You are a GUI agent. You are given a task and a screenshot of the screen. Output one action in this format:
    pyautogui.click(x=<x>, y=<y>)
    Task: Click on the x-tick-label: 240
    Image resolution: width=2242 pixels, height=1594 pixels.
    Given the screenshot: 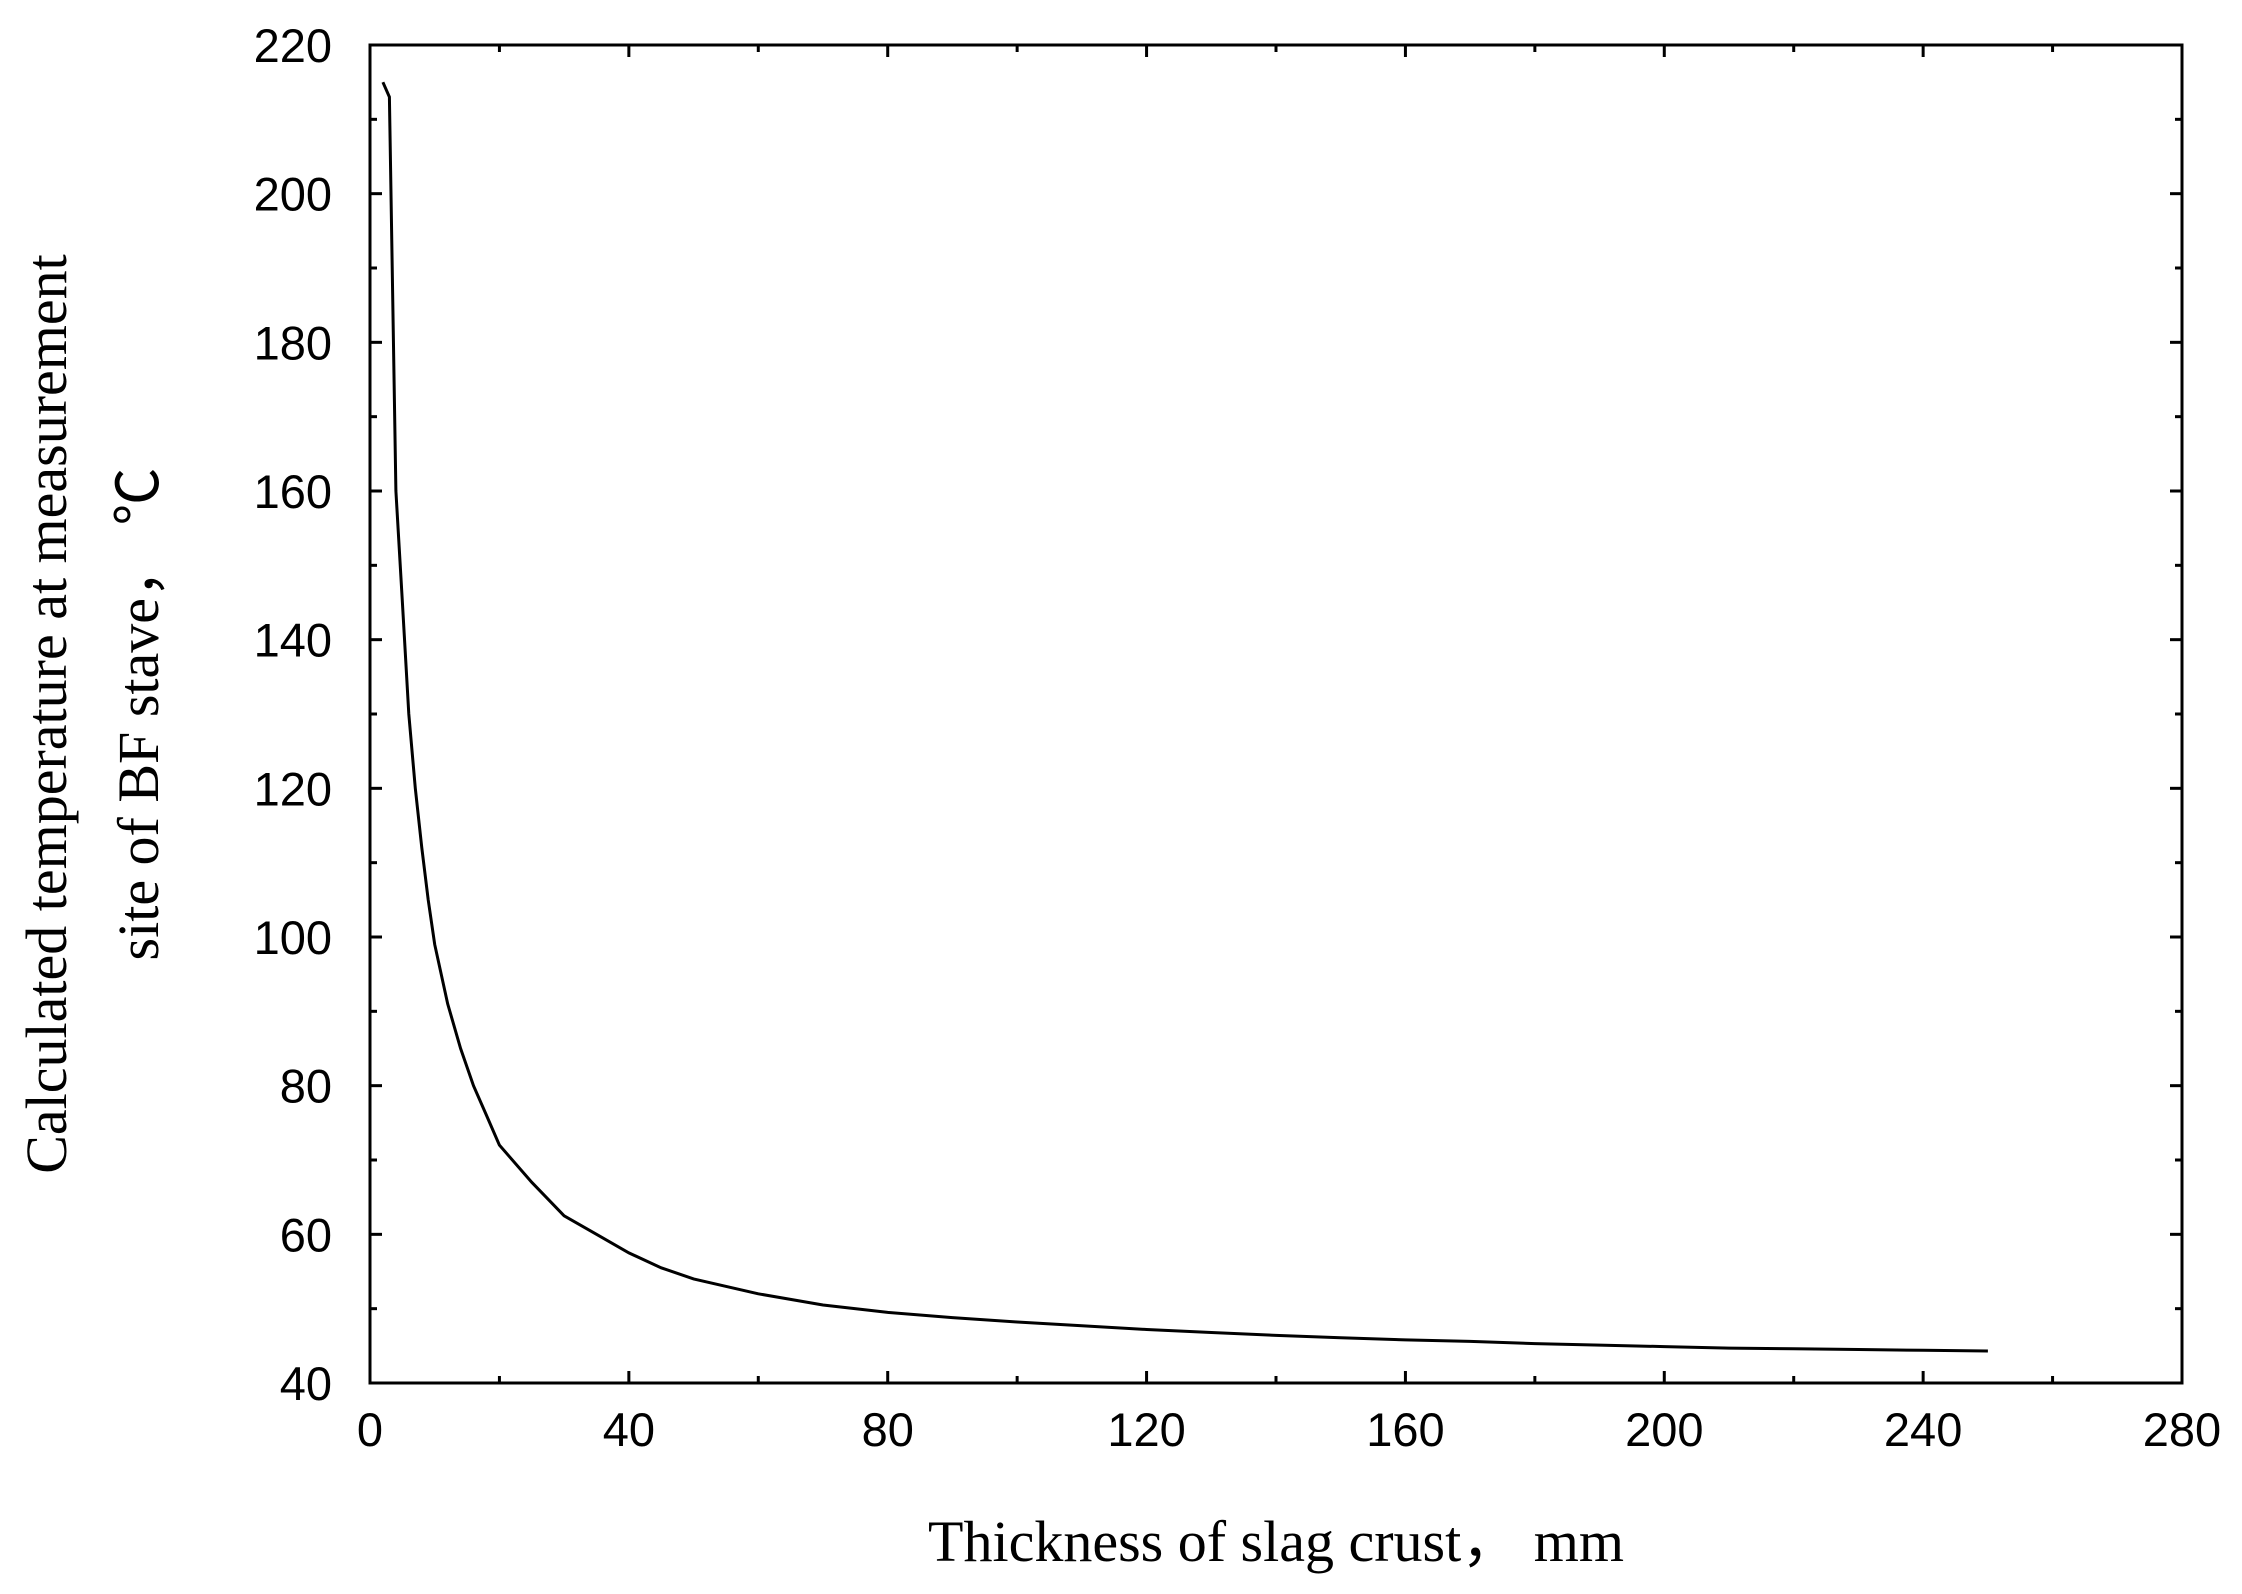 What is the action you would take?
    pyautogui.click(x=1923, y=1429)
    